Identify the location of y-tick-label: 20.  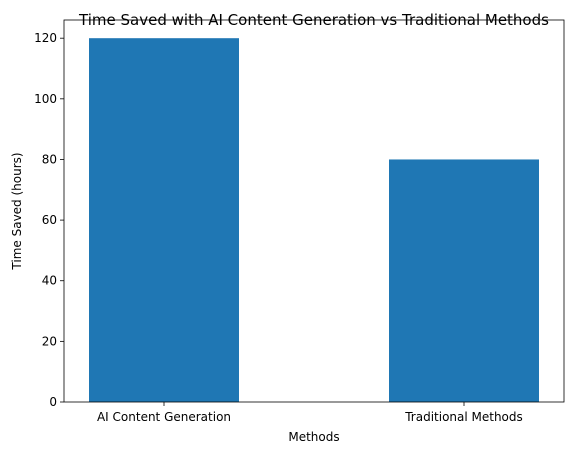
(49, 341).